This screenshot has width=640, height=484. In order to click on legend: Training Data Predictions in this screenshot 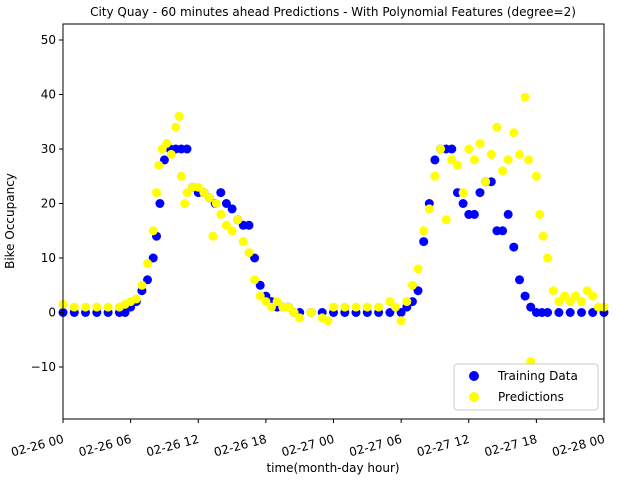, I will do `click(526, 387)`.